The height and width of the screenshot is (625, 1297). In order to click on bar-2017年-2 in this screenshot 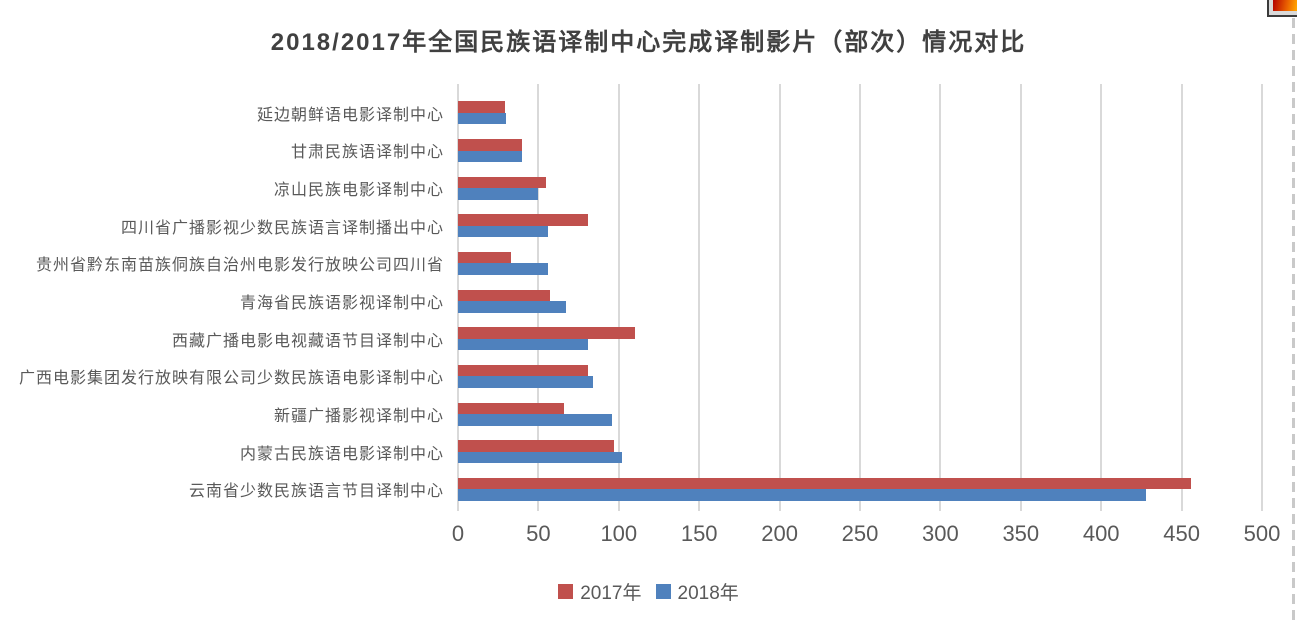, I will do `click(490, 145)`.